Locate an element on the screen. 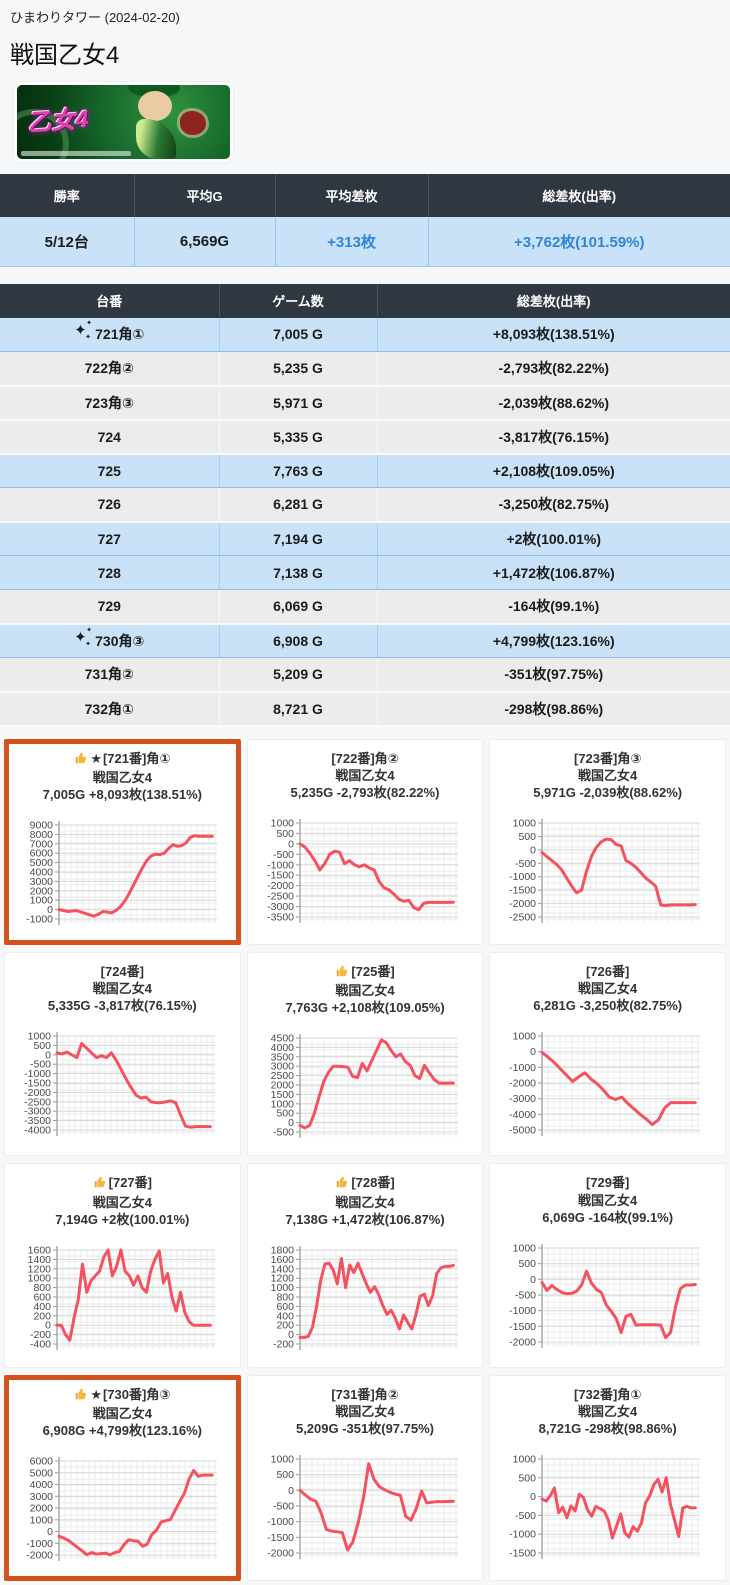 The image size is (730, 1585). games-cell: 7,005 G is located at coordinates (298, 335).